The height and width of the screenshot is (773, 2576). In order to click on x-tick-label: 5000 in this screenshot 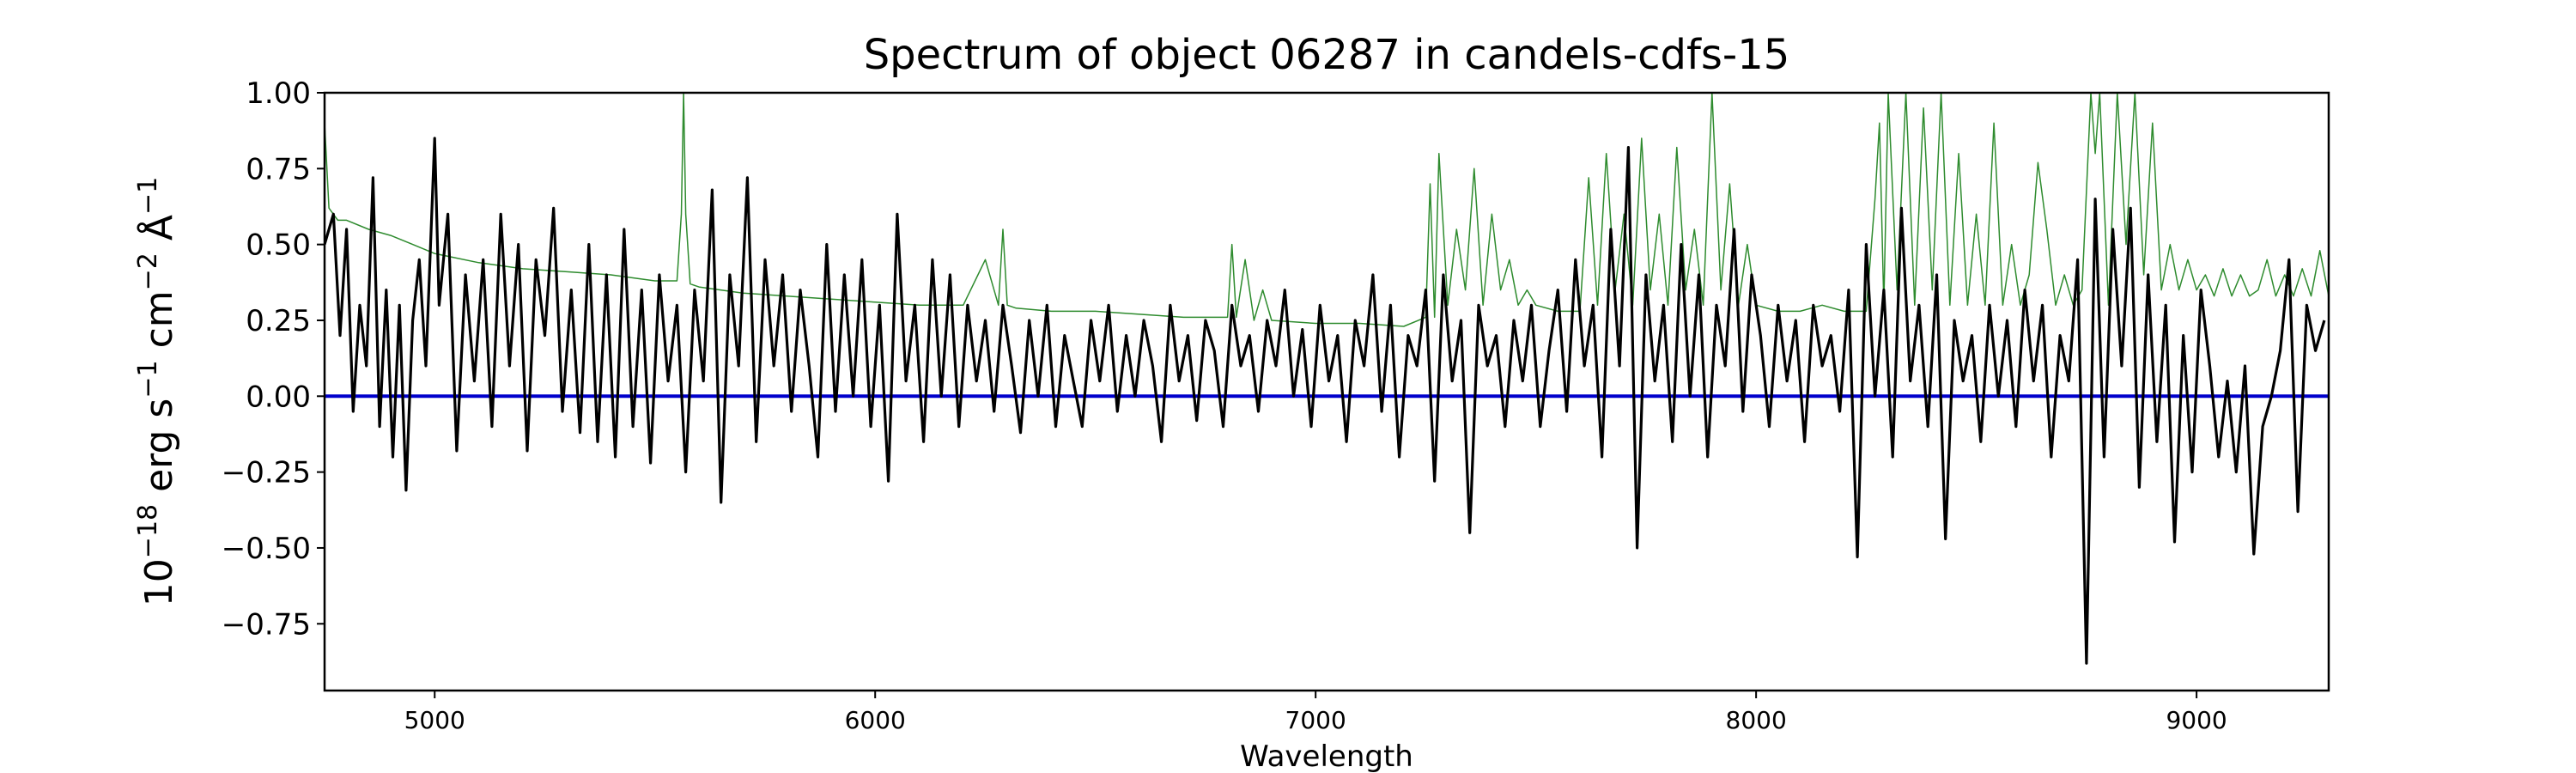, I will do `click(434, 720)`.